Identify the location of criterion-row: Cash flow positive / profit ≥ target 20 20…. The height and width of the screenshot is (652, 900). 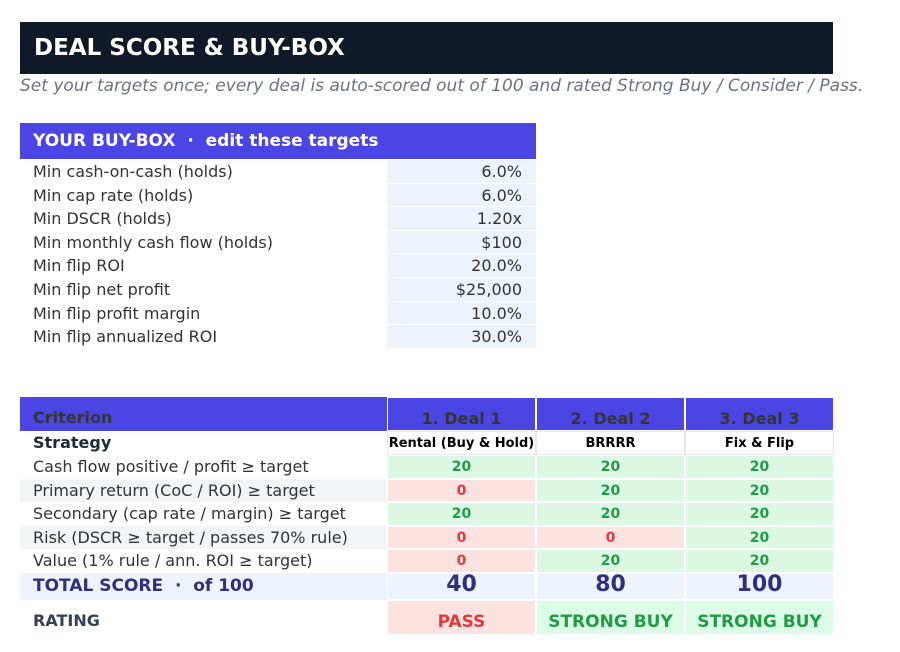
(427, 467).